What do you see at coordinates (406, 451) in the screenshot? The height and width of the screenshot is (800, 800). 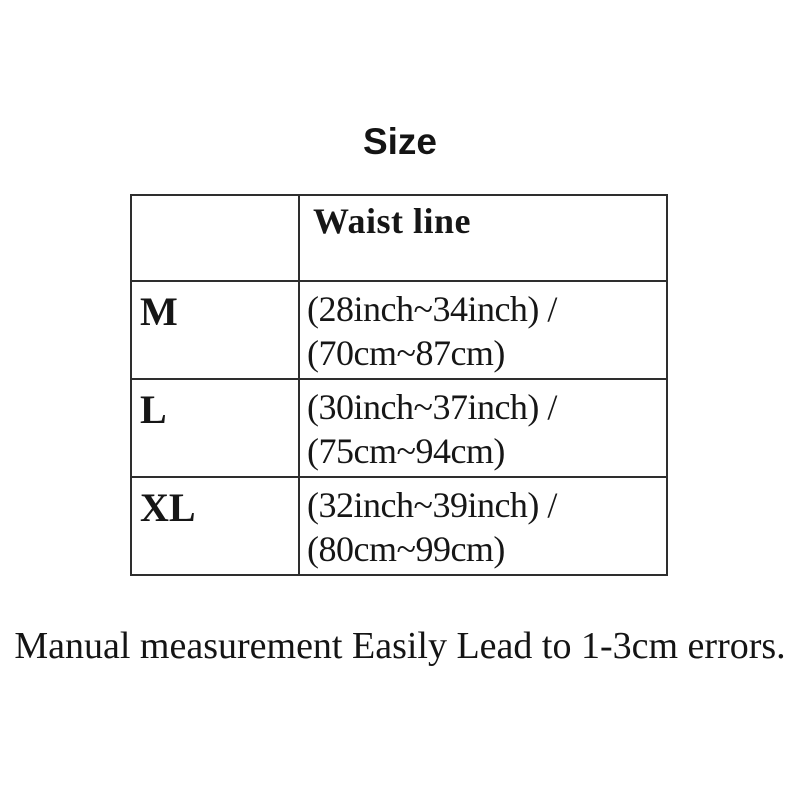 I see `waist-range-l-line2: (75cm~94cm)` at bounding box center [406, 451].